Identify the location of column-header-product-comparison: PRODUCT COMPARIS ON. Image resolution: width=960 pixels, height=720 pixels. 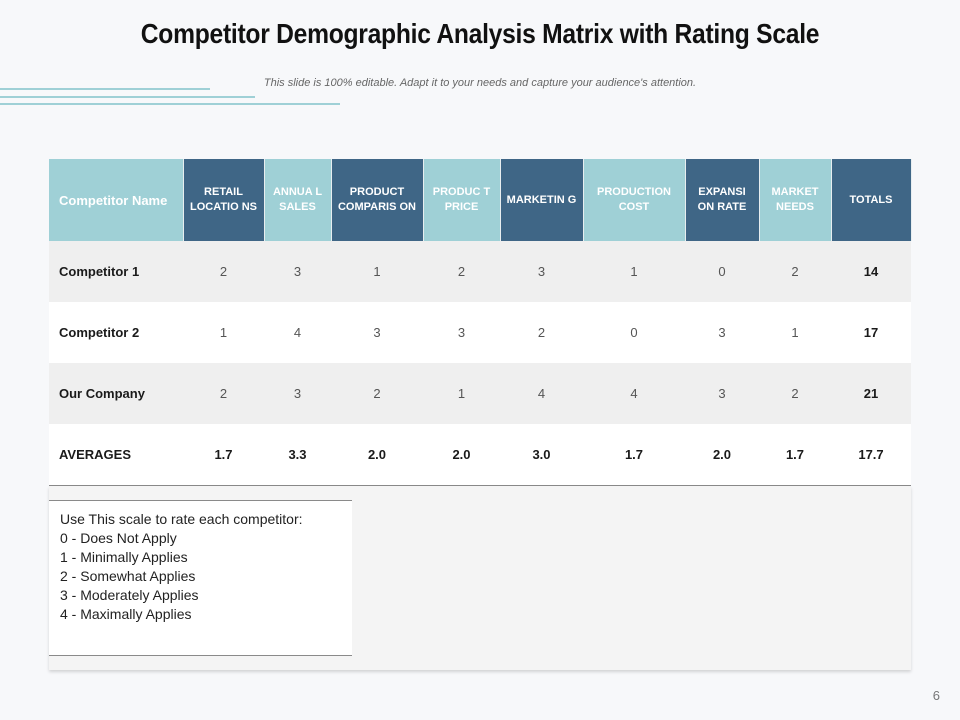
(377, 200).